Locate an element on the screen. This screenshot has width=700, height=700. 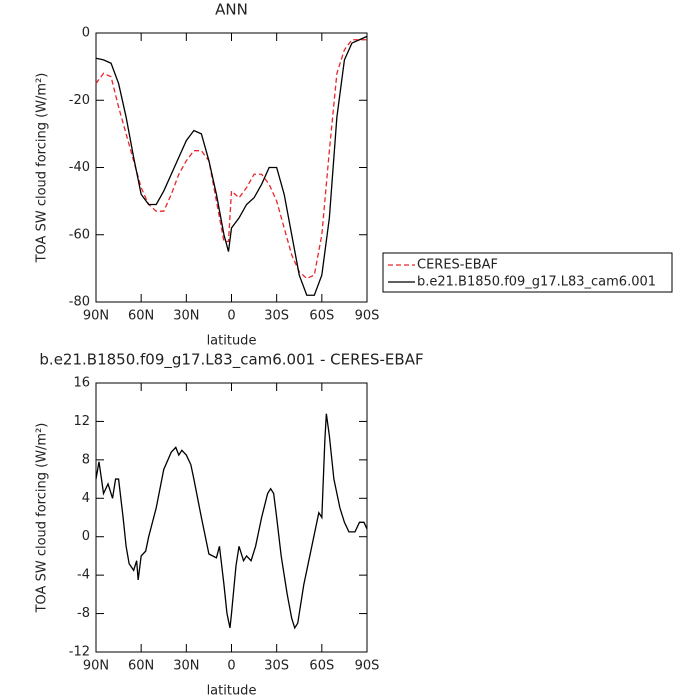
y-tick-label: -60 is located at coordinates (79, 234).